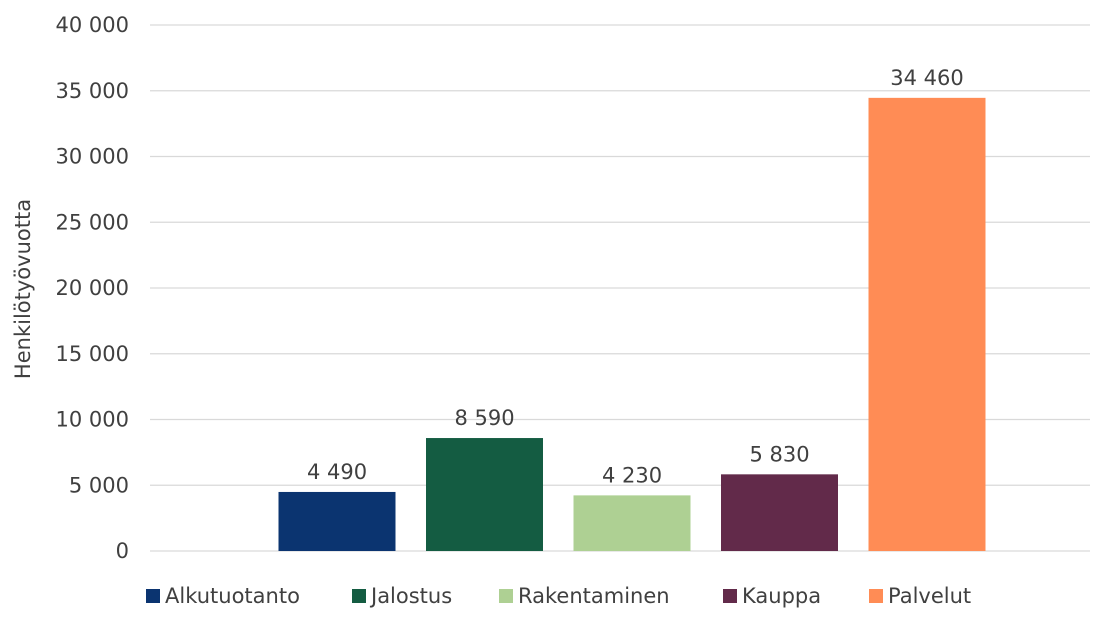 This screenshot has height=618, width=1103. What do you see at coordinates (92, 91) in the screenshot?
I see `y-tick-label: 35 000` at bounding box center [92, 91].